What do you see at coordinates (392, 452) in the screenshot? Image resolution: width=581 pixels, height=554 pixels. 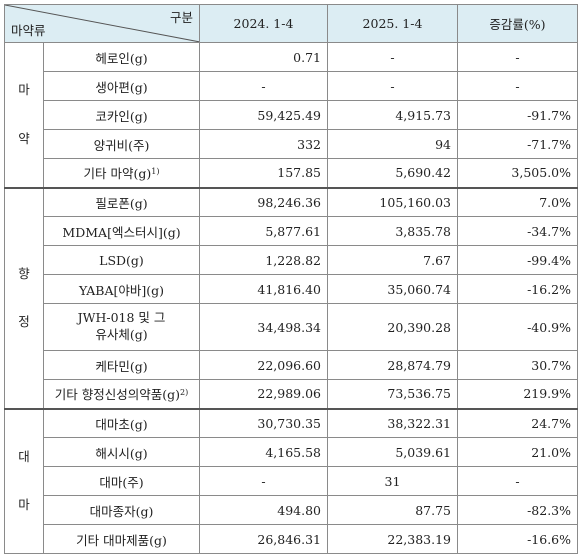 I see `value-2025: 5,039.61` at bounding box center [392, 452].